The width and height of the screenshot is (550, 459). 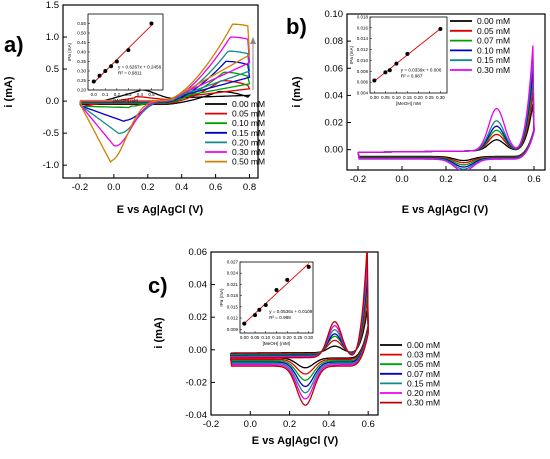 What do you see at coordinates (253, 40) in the screenshot?
I see `trend-arrow-head` at bounding box center [253, 40].